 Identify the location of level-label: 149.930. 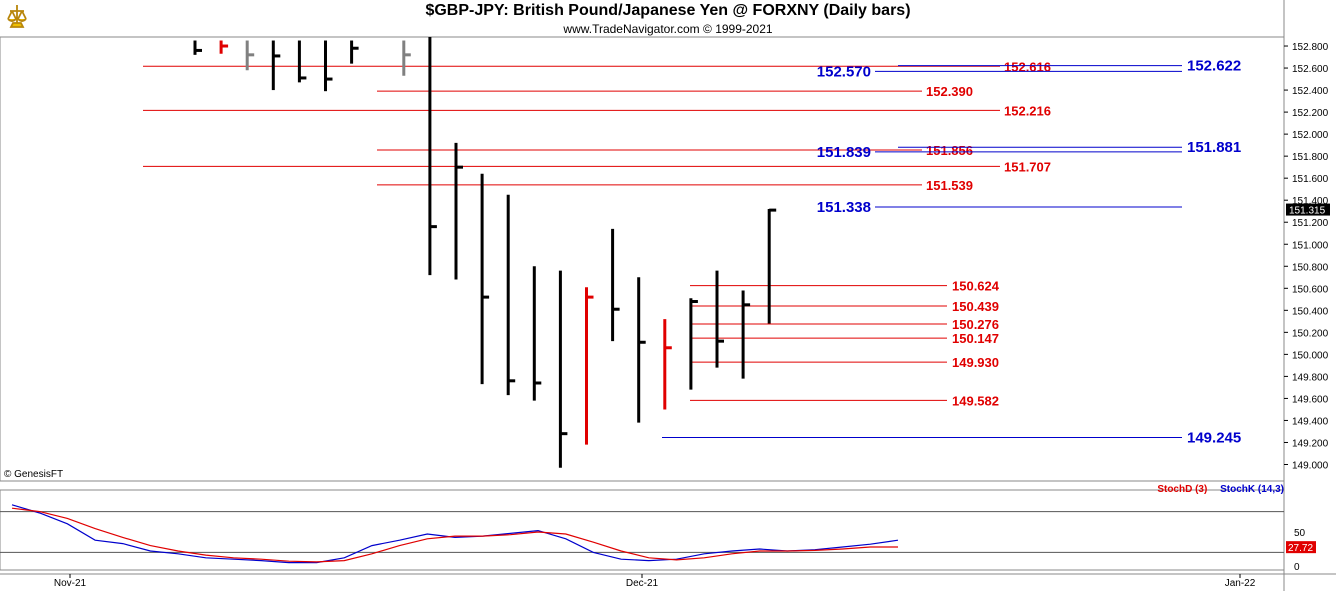
(975, 362).